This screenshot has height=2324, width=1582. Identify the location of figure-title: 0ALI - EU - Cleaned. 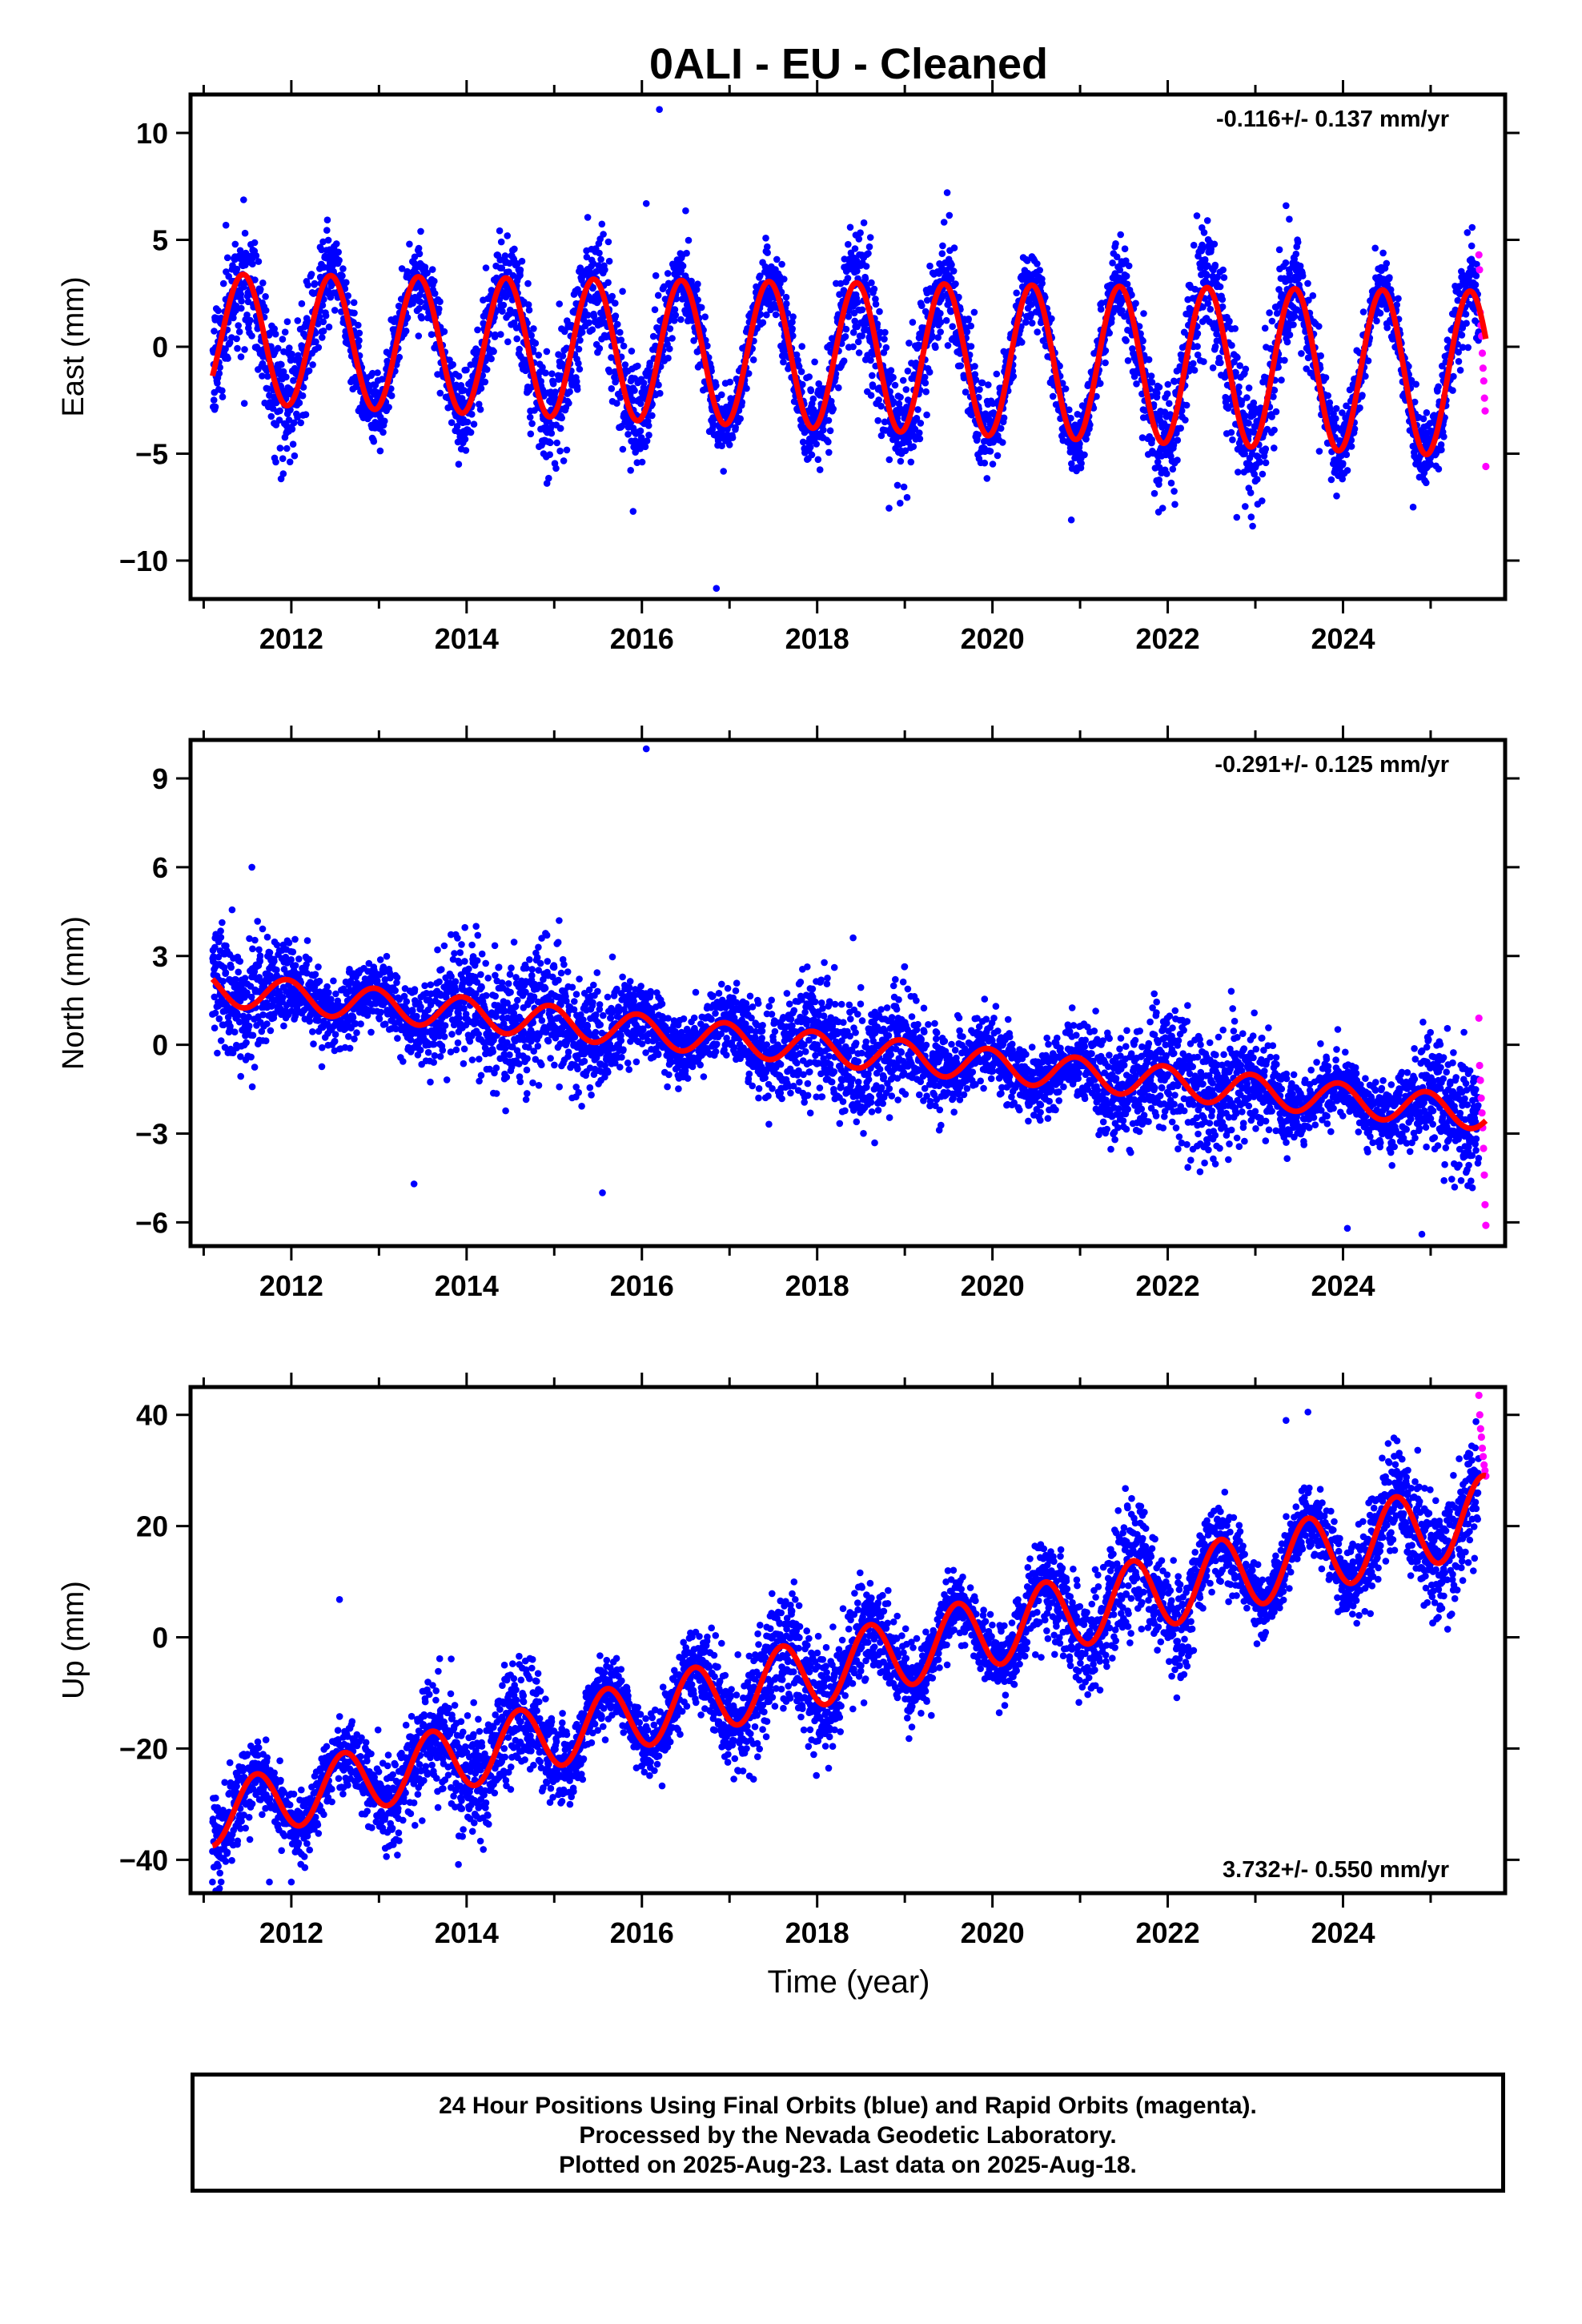
(848, 64).